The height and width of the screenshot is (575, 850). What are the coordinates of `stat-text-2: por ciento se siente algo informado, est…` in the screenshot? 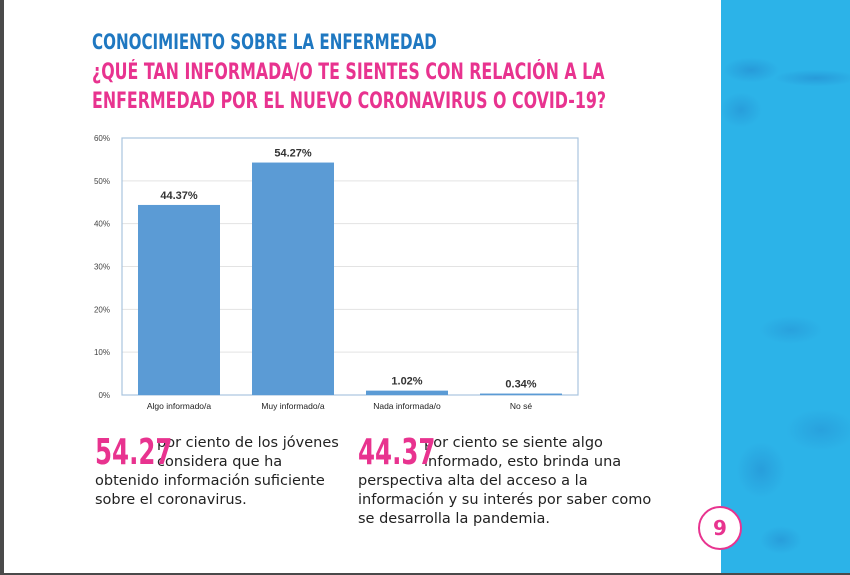 It's located at (505, 481).